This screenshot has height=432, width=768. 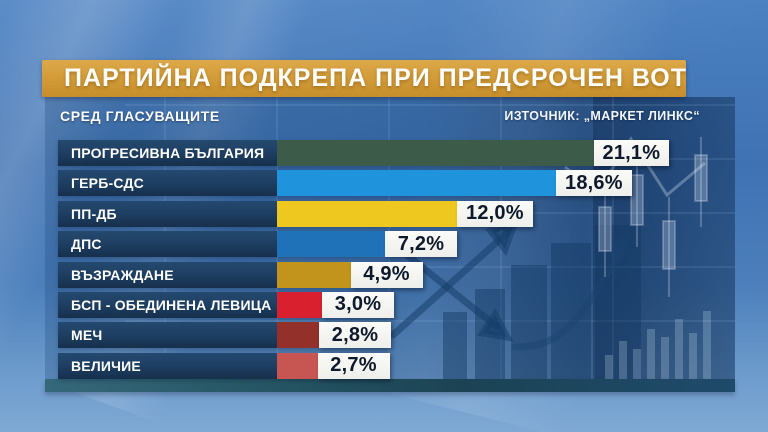 I want to click on party-value-box: 2,8%, so click(x=355, y=335).